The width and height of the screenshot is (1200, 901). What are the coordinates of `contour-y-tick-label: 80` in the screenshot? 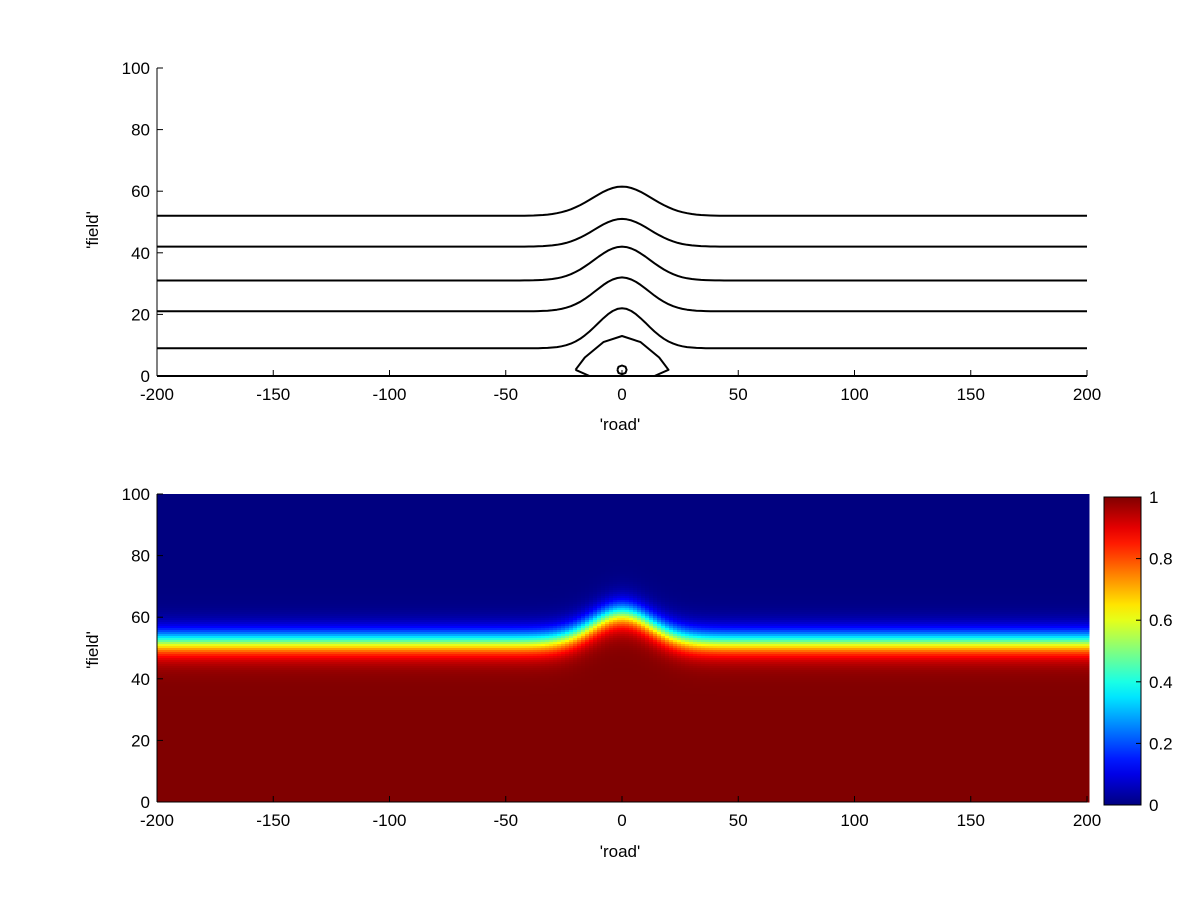 It's located at (140, 130).